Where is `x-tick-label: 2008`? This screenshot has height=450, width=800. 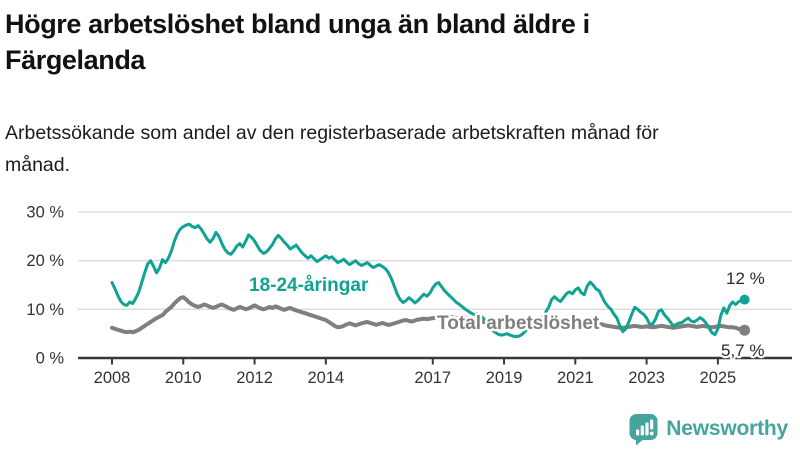
x-tick-label: 2008 is located at coordinates (112, 378).